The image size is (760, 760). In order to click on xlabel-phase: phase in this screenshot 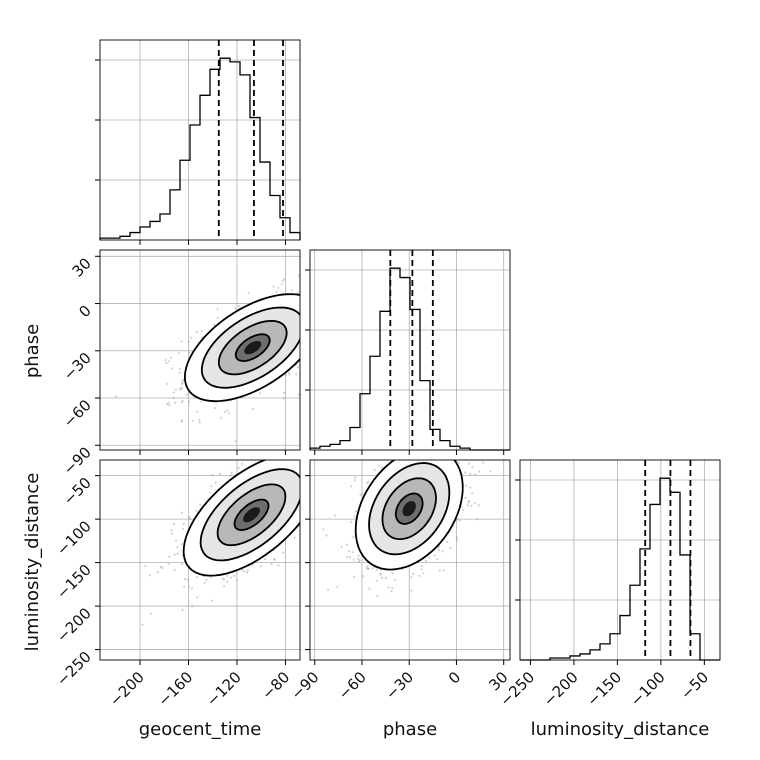, I will do `click(410, 729)`.